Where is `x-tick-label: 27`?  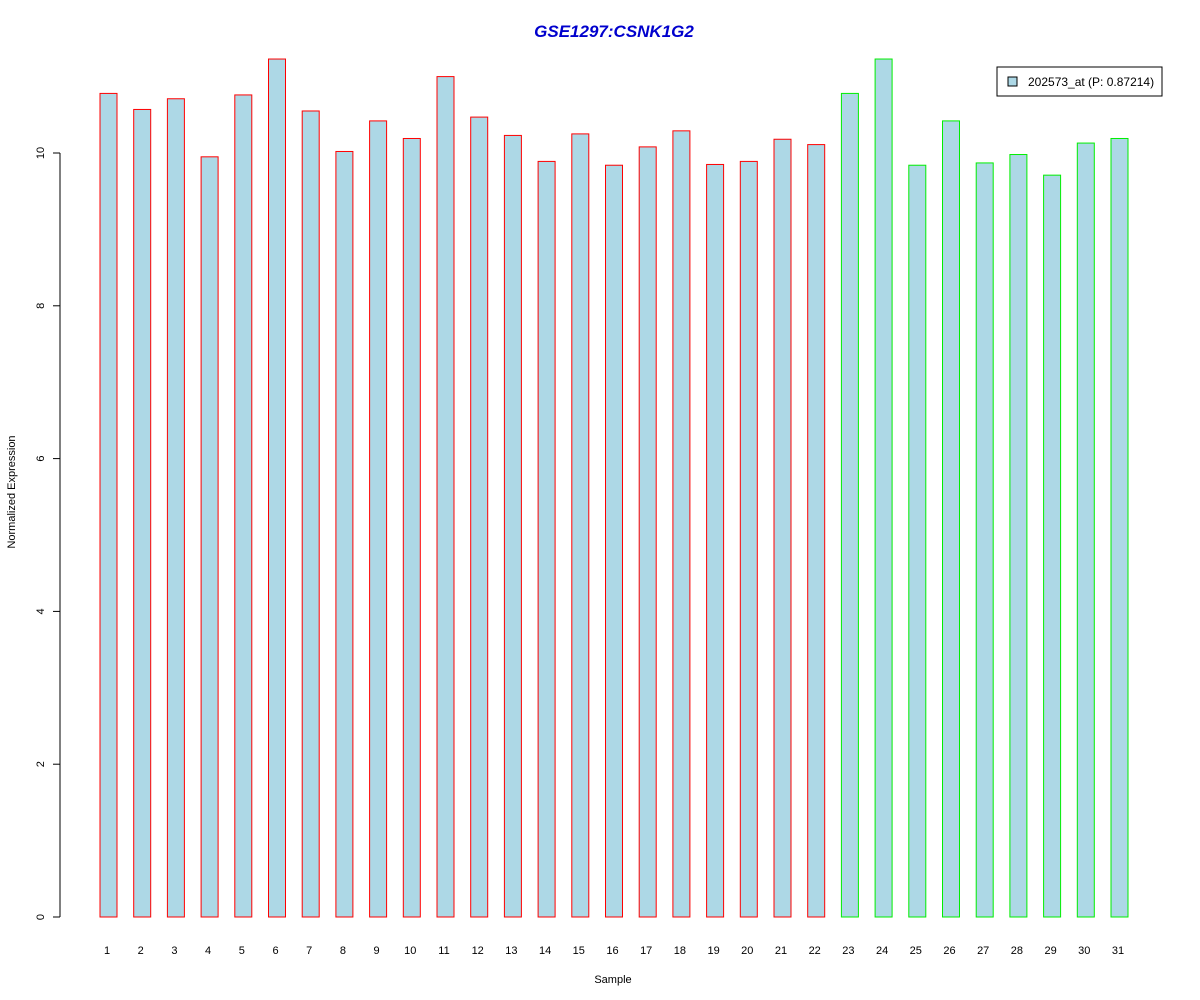
x-tick-label: 27 is located at coordinates (983, 951).